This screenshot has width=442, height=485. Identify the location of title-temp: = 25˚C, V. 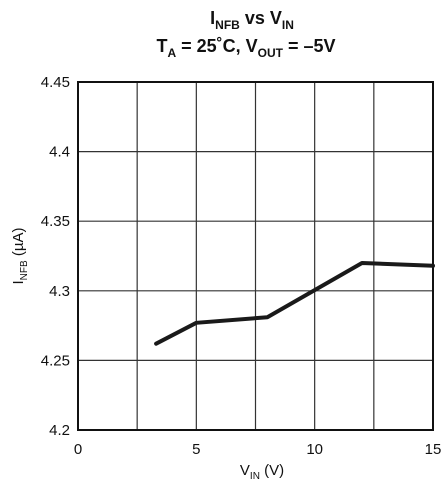
(217, 46).